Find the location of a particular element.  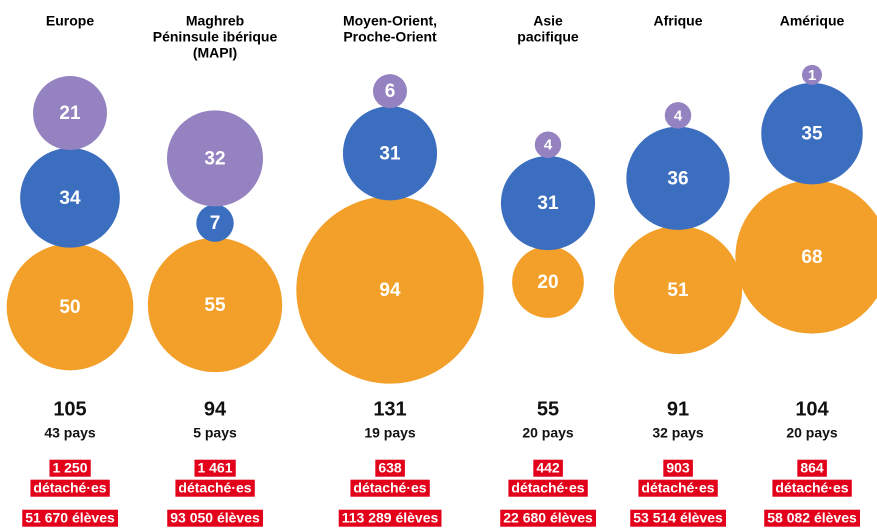

bubble-label: 34 is located at coordinates (70, 198).